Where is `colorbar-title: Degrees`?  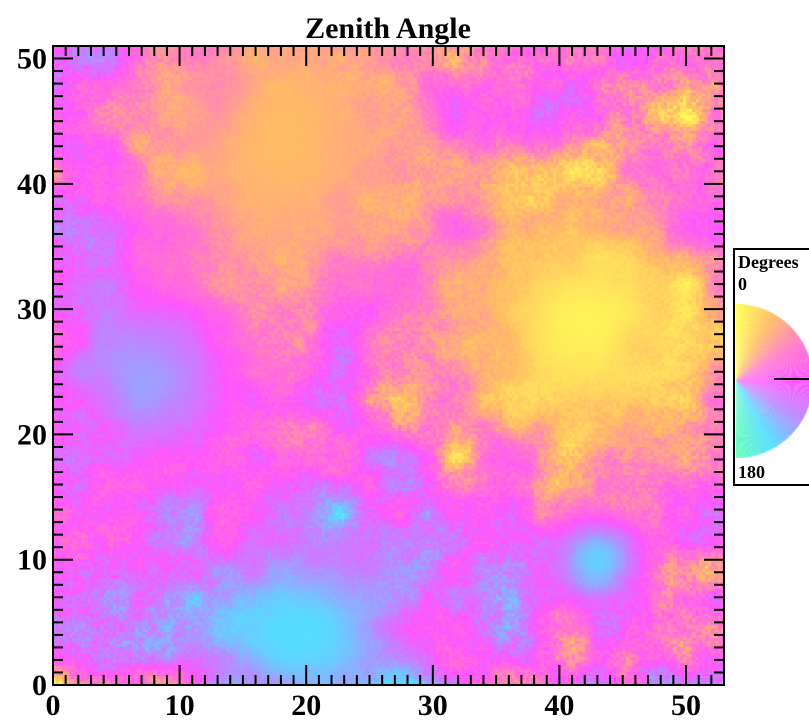
colorbar-title: Degrees is located at coordinates (768, 262).